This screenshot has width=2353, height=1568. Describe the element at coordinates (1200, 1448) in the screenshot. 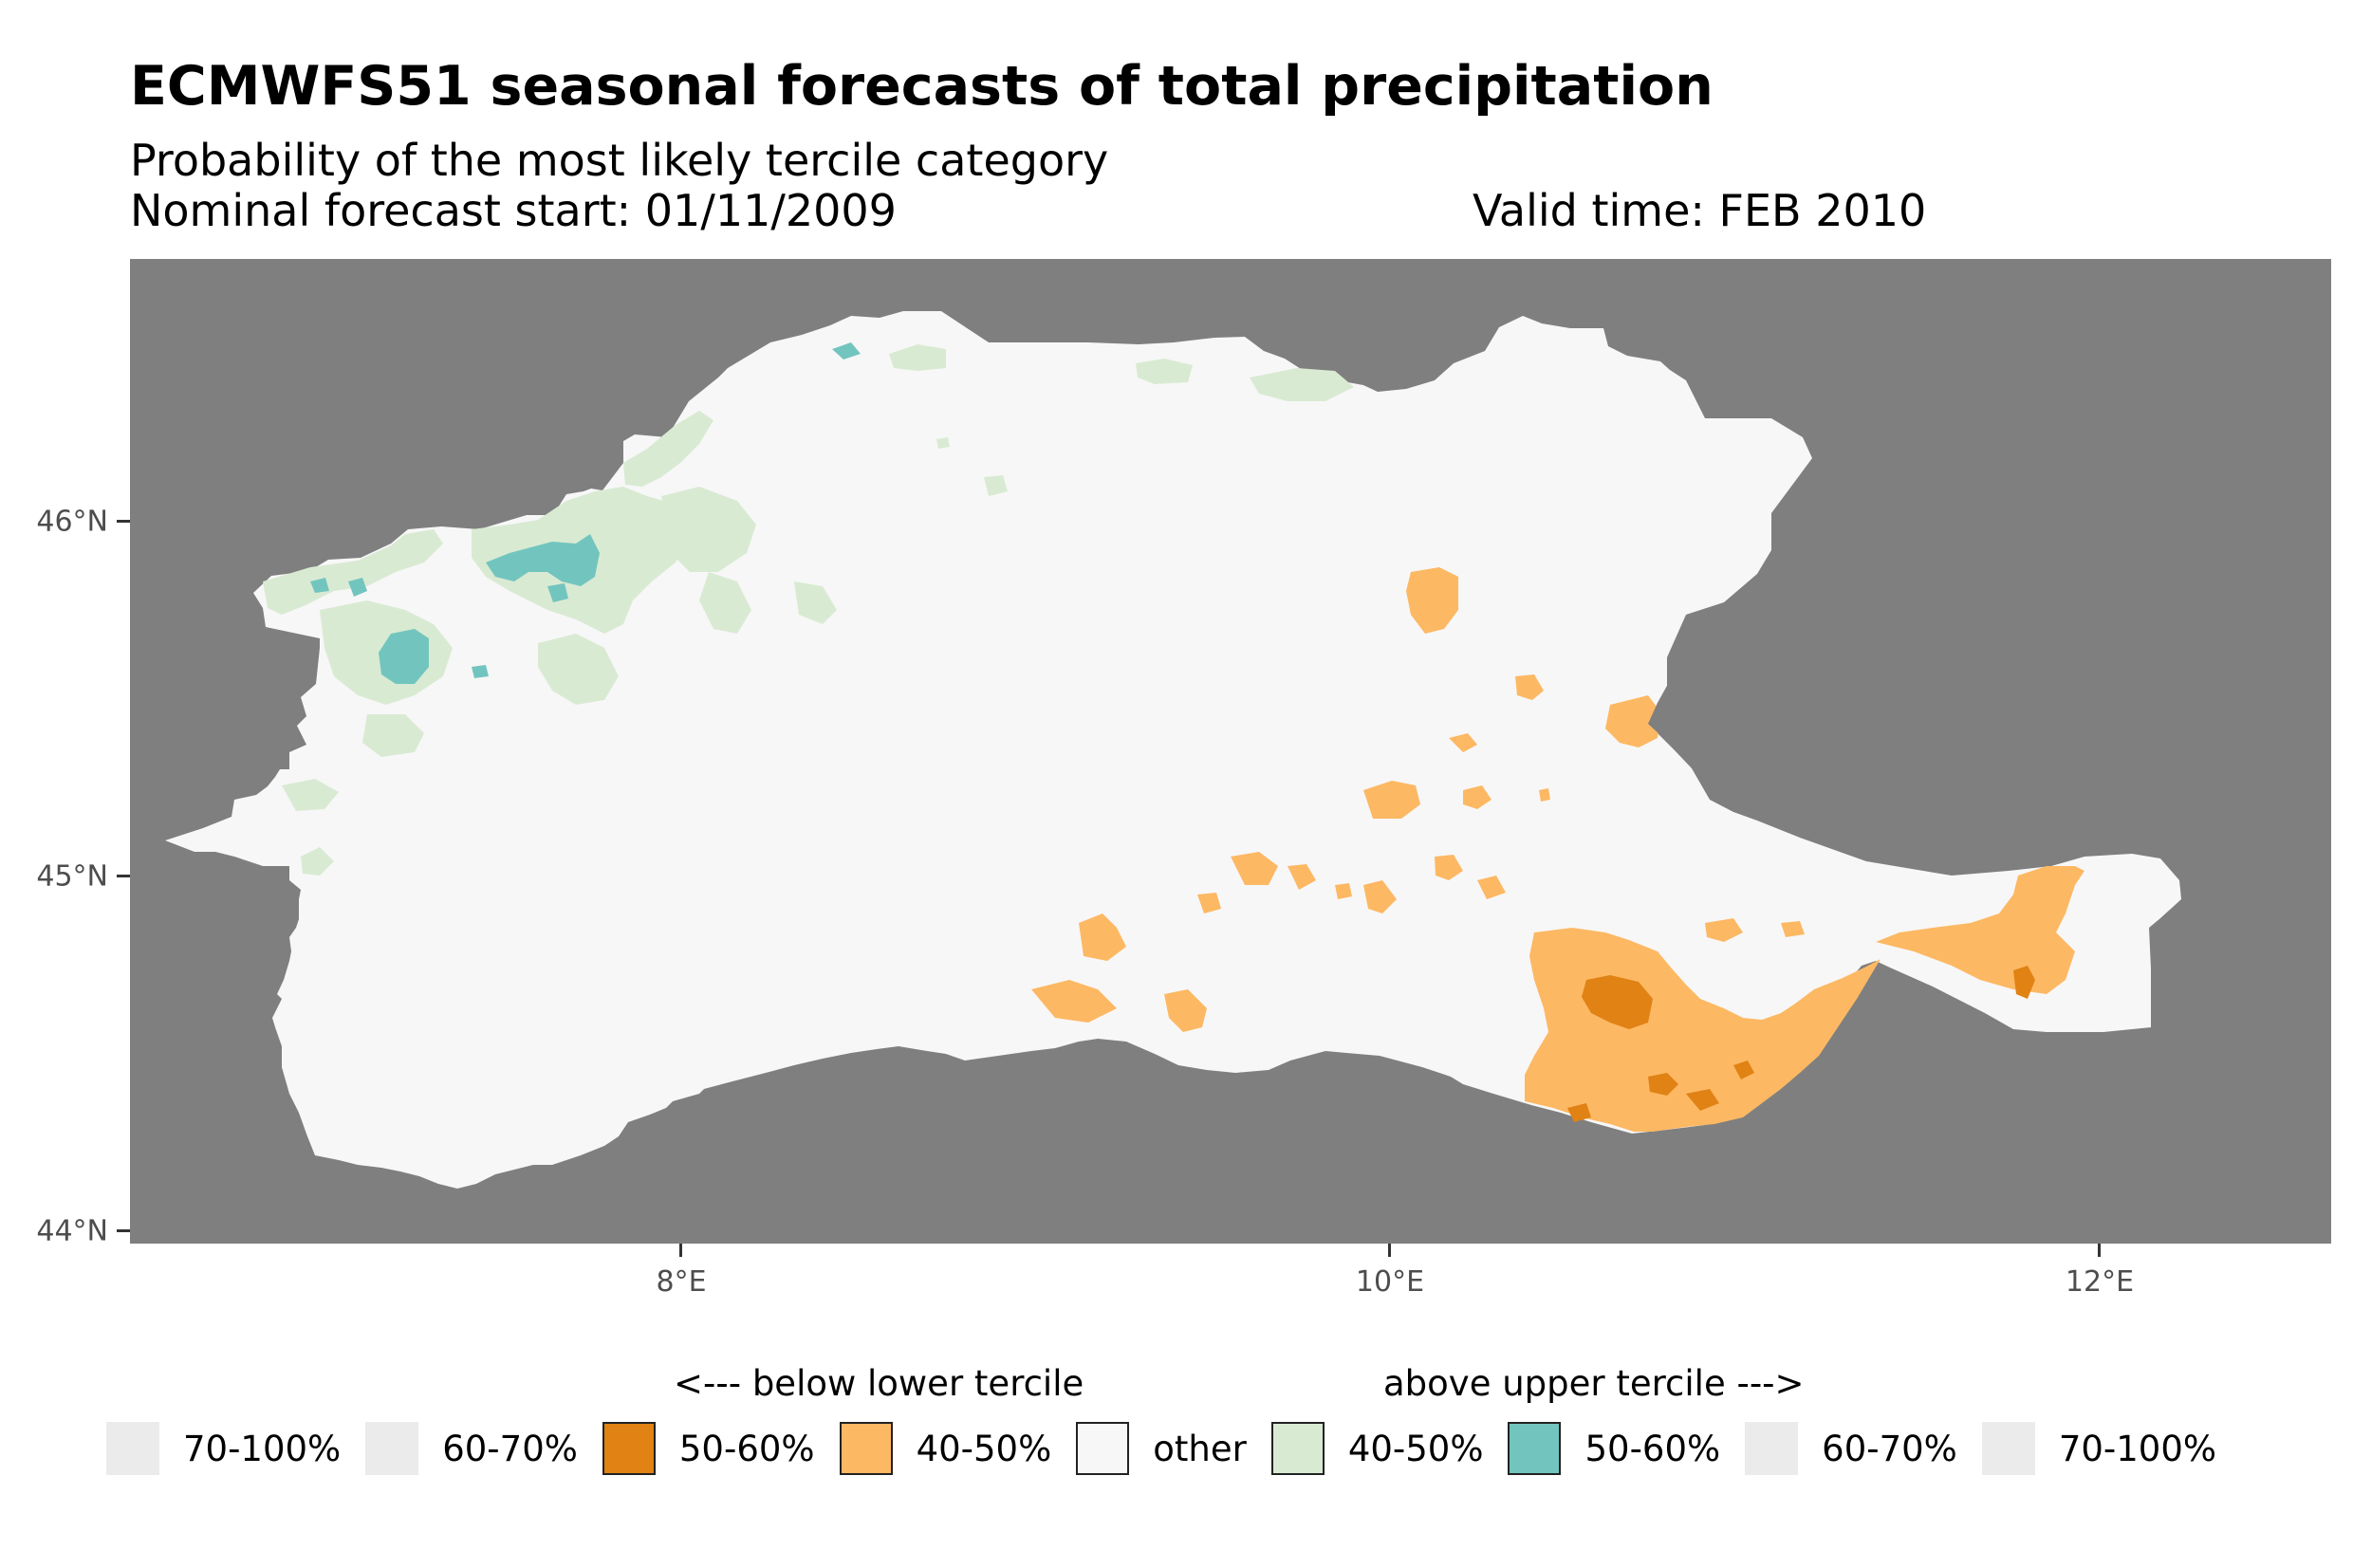

I see `legend-label: other` at that location.